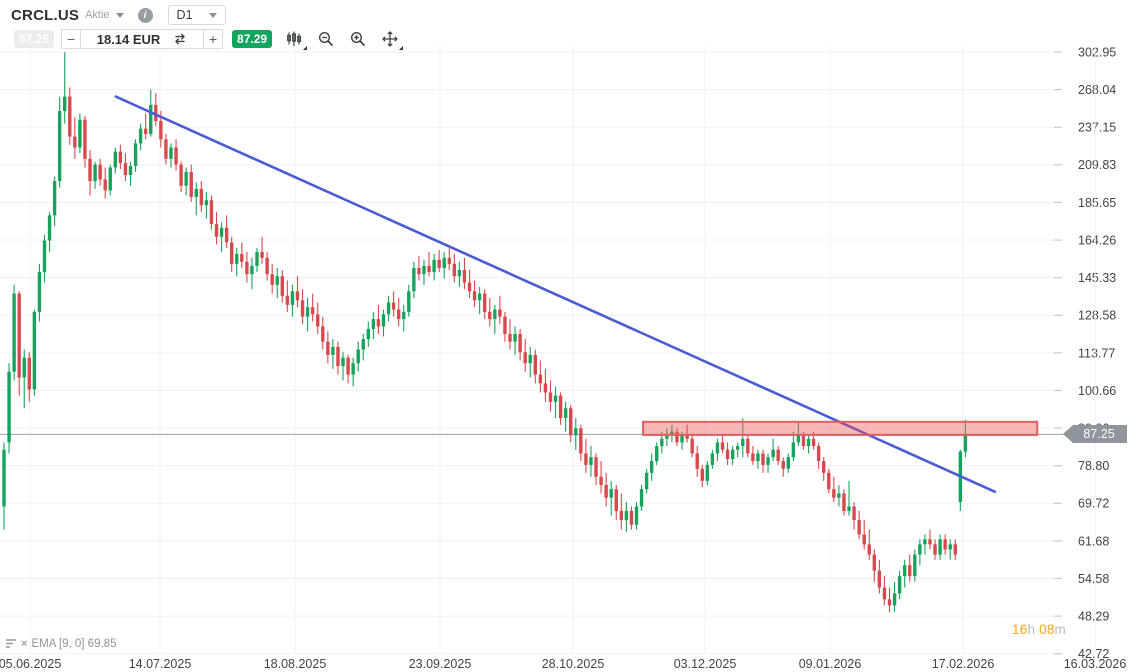 The width and height of the screenshot is (1137, 672). I want to click on remove-indicator-icon: ×, so click(24, 643).